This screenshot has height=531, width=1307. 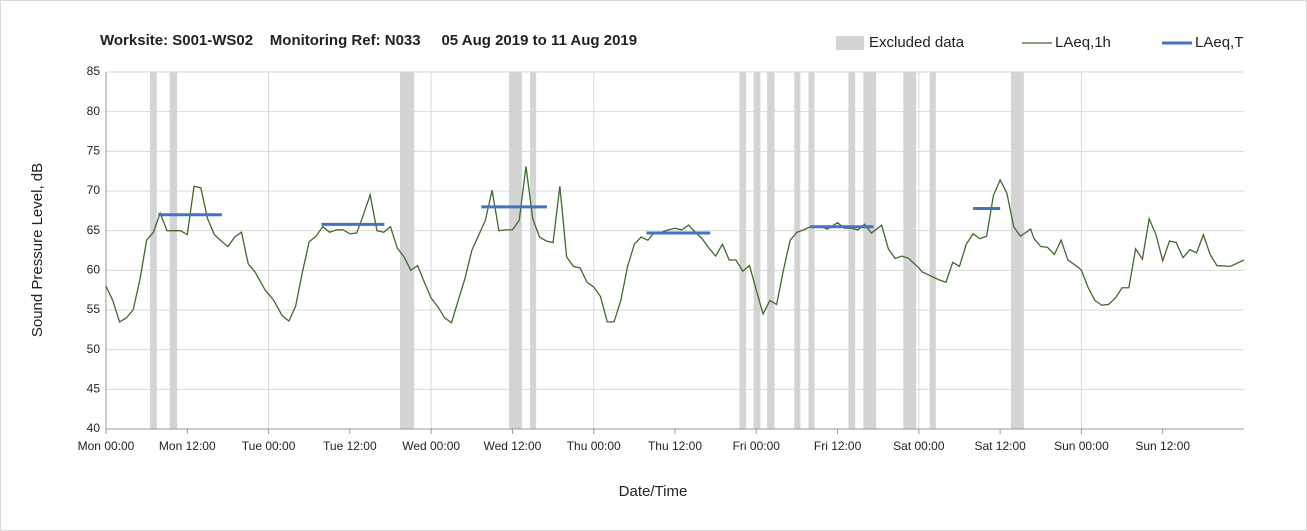 I want to click on x-tick-label: Sat 12:00, so click(x=1000, y=446).